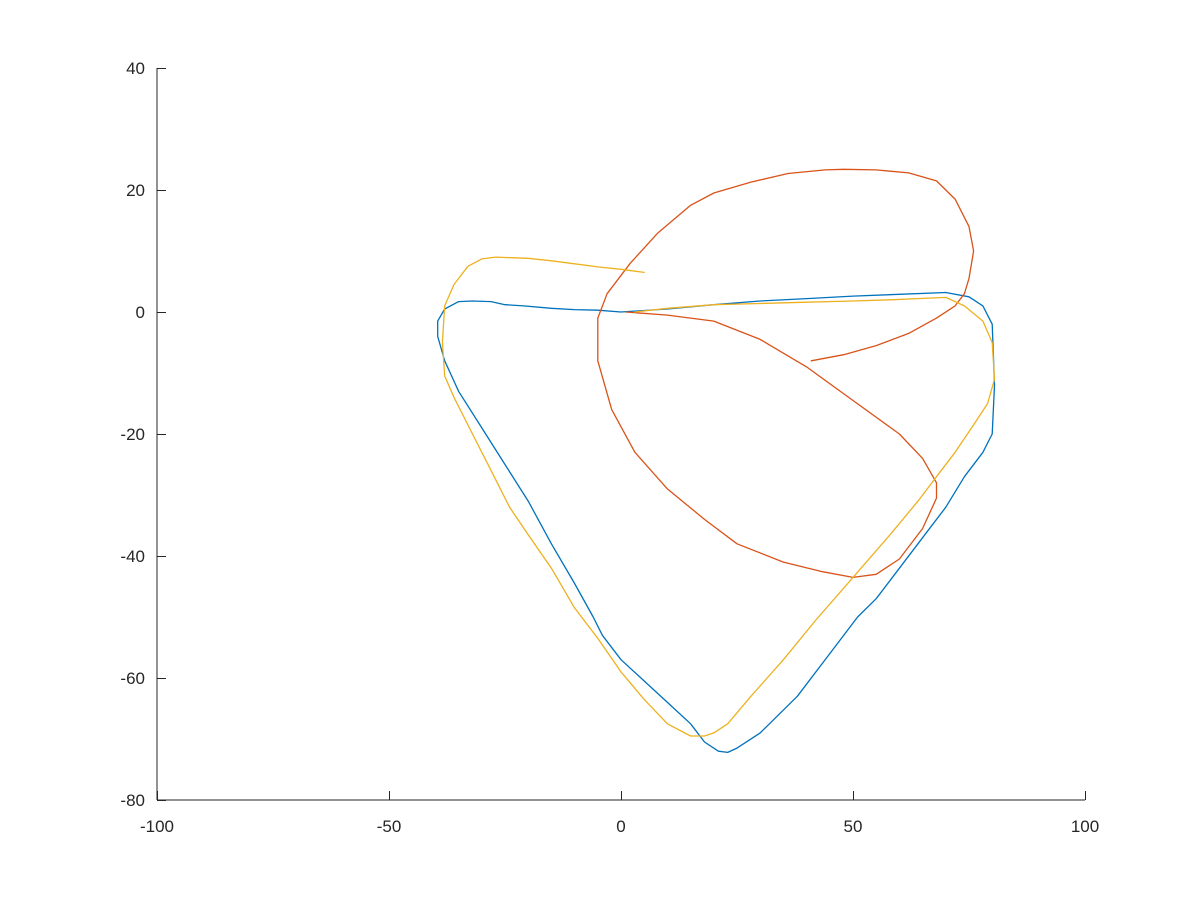  Describe the element at coordinates (132, 556) in the screenshot. I see `y-tick-label: -40` at that location.